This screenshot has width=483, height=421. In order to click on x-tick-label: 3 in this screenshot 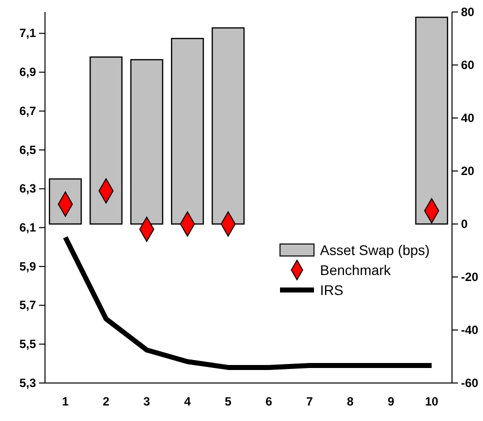, I will do `click(146, 401)`.